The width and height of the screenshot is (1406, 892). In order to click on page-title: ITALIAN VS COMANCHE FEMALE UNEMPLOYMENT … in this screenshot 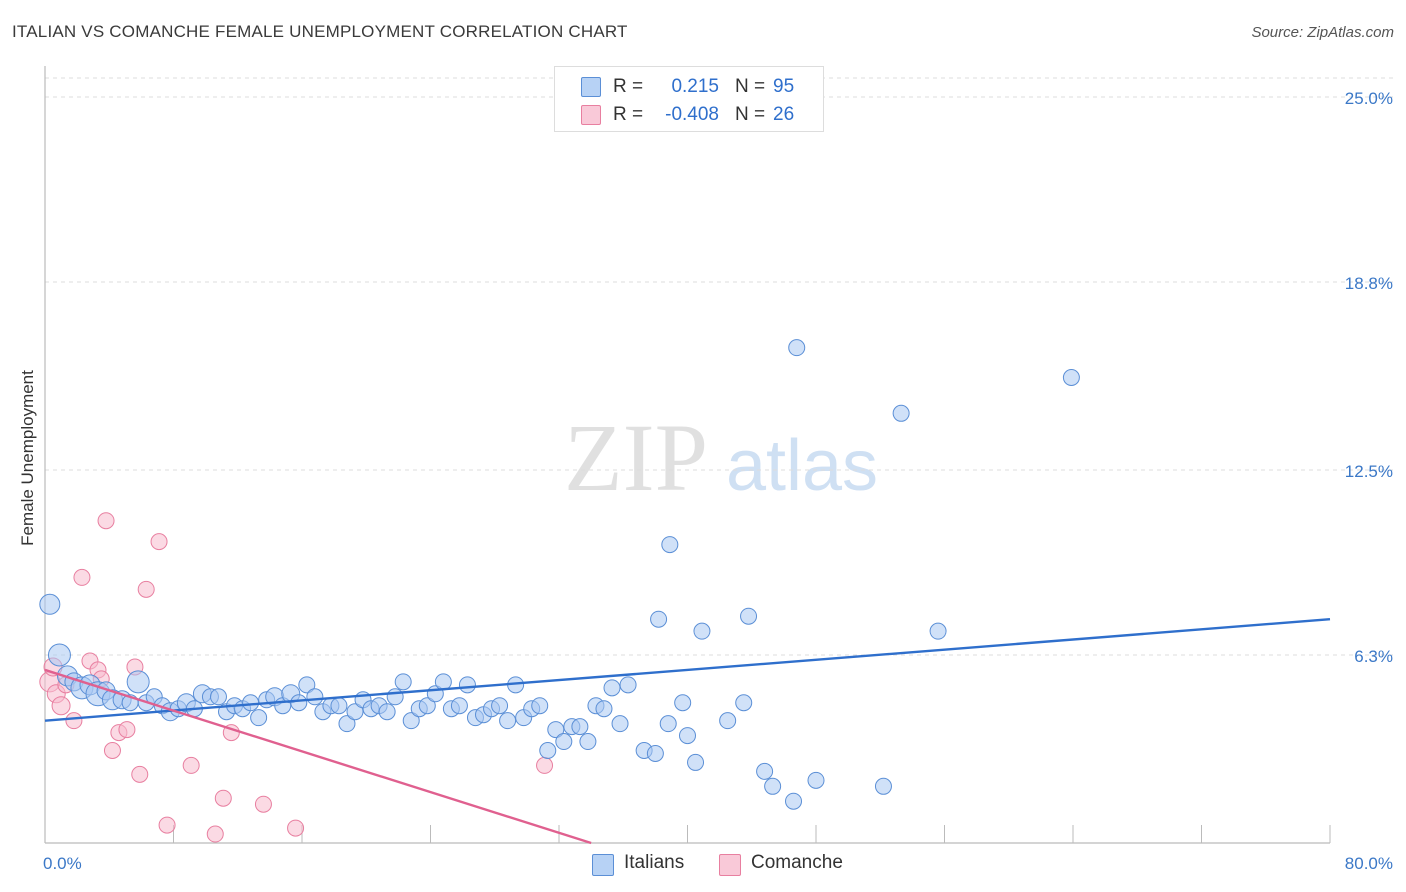, I will do `click(320, 31)`.